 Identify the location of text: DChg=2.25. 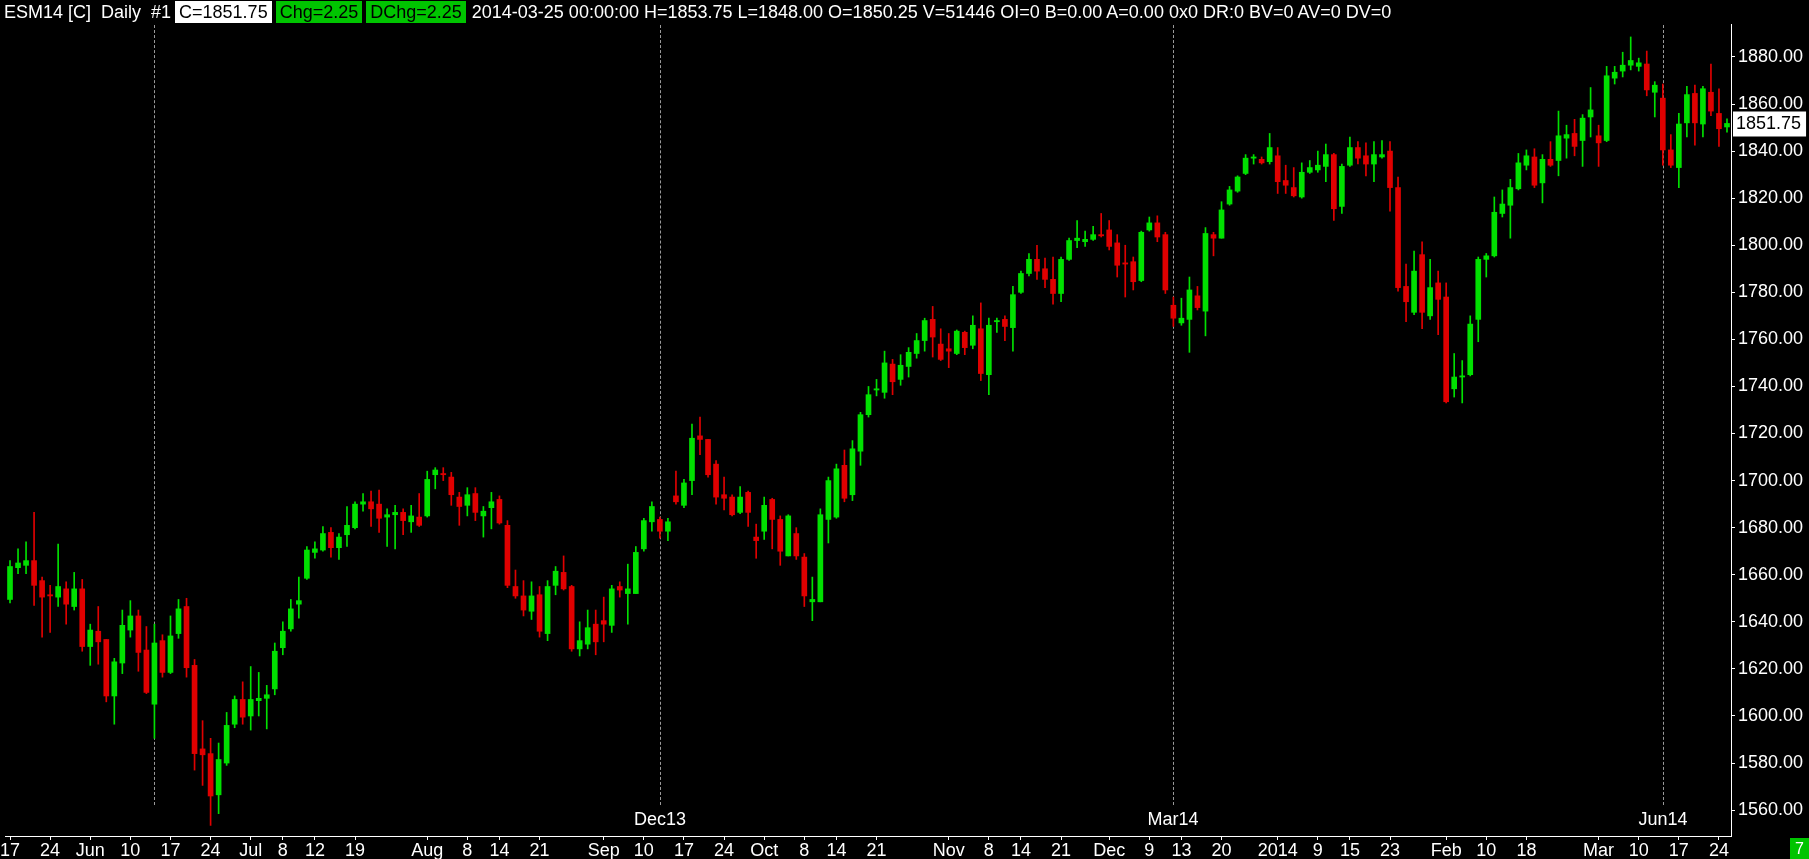
(416, 12).